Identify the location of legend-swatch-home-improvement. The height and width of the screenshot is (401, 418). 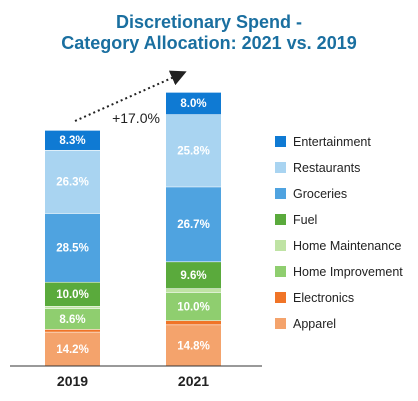
(280, 271).